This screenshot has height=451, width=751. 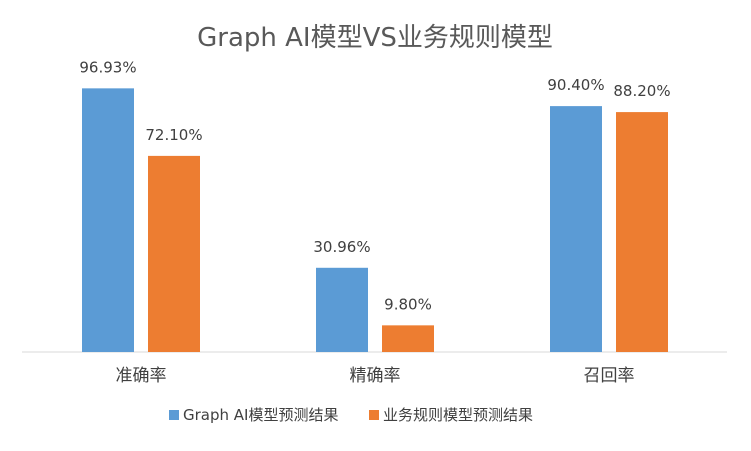 What do you see at coordinates (341, 247) in the screenshot?
I see `data-label: 30.96%` at bounding box center [341, 247].